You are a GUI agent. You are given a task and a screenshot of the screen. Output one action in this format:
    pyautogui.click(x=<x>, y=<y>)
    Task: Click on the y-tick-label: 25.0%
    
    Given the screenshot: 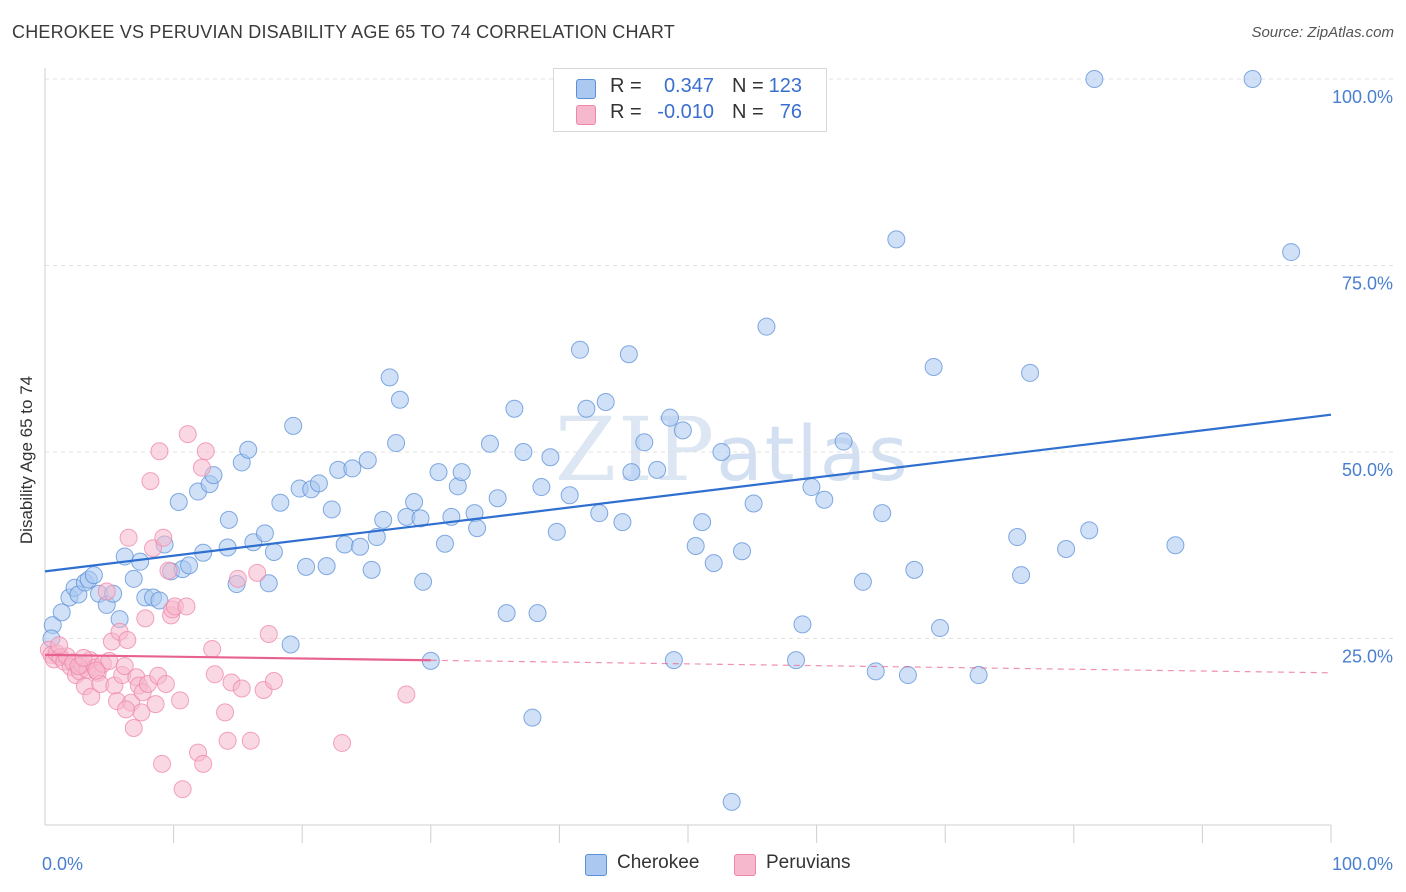 What is the action you would take?
    pyautogui.click(x=1367, y=657)
    